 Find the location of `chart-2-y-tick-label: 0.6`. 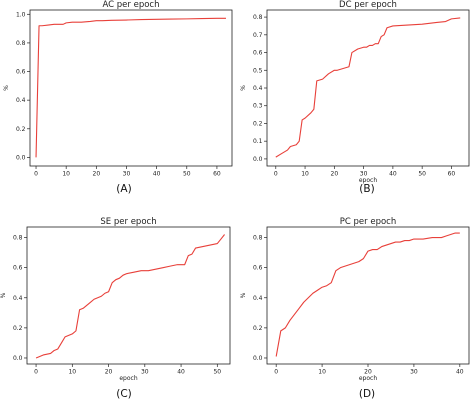

chart-2-y-tick-label: 0.6 is located at coordinates (258, 53).